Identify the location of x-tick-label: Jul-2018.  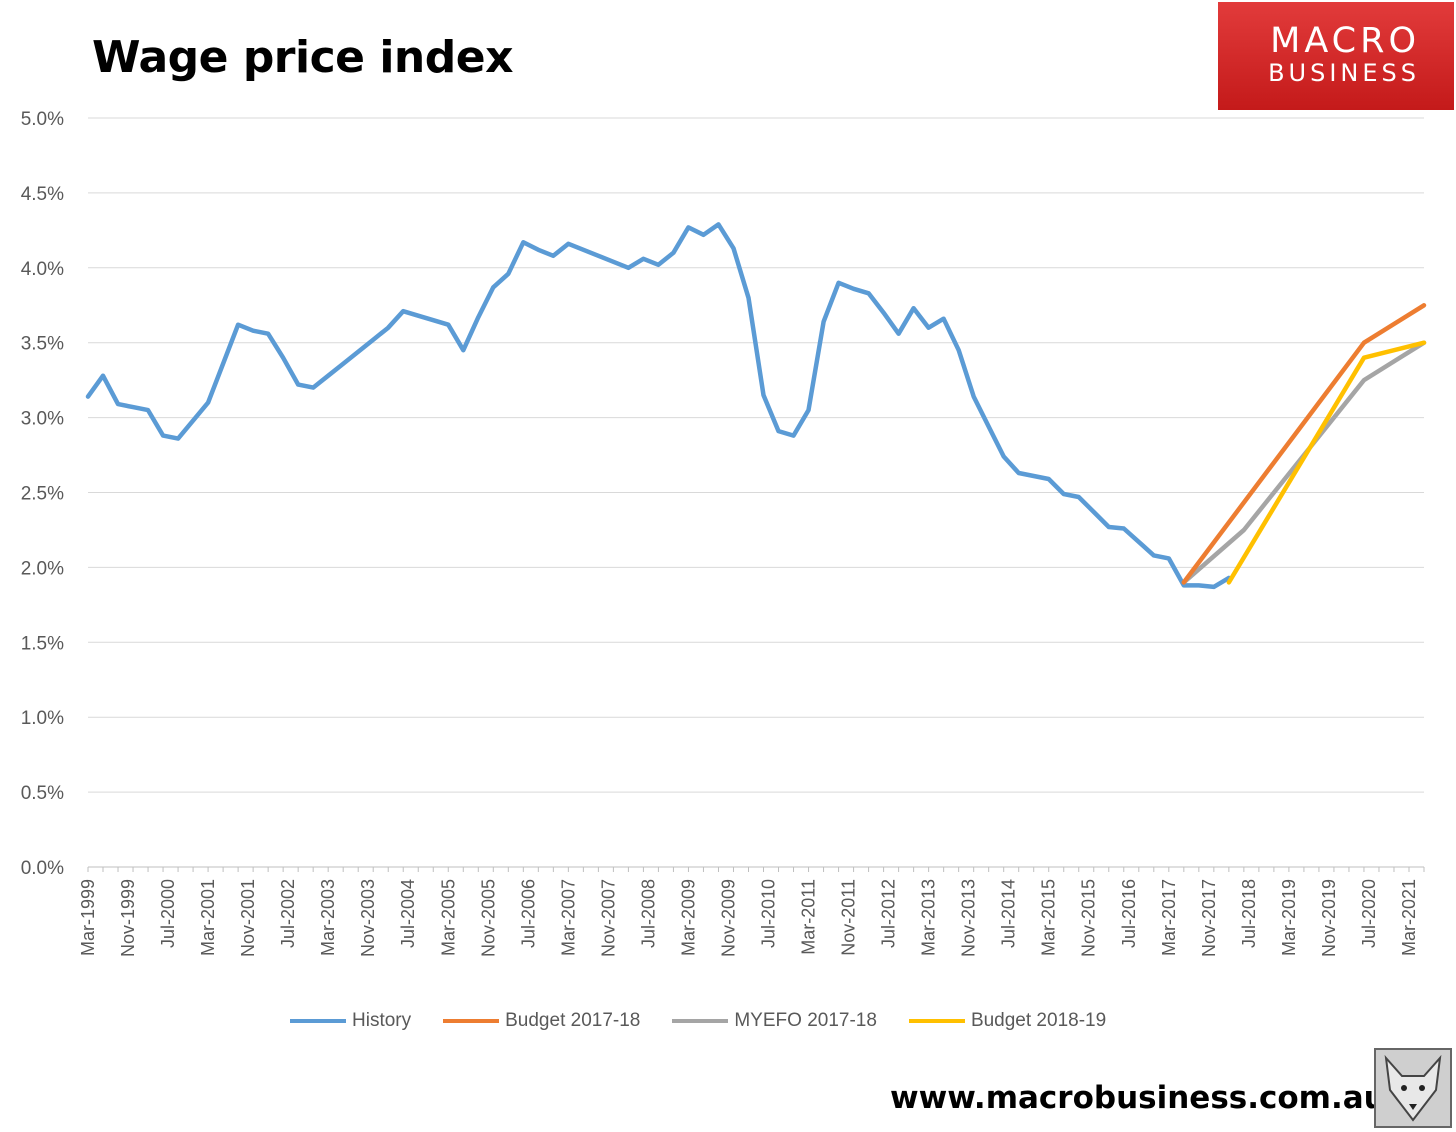
(1249, 913).